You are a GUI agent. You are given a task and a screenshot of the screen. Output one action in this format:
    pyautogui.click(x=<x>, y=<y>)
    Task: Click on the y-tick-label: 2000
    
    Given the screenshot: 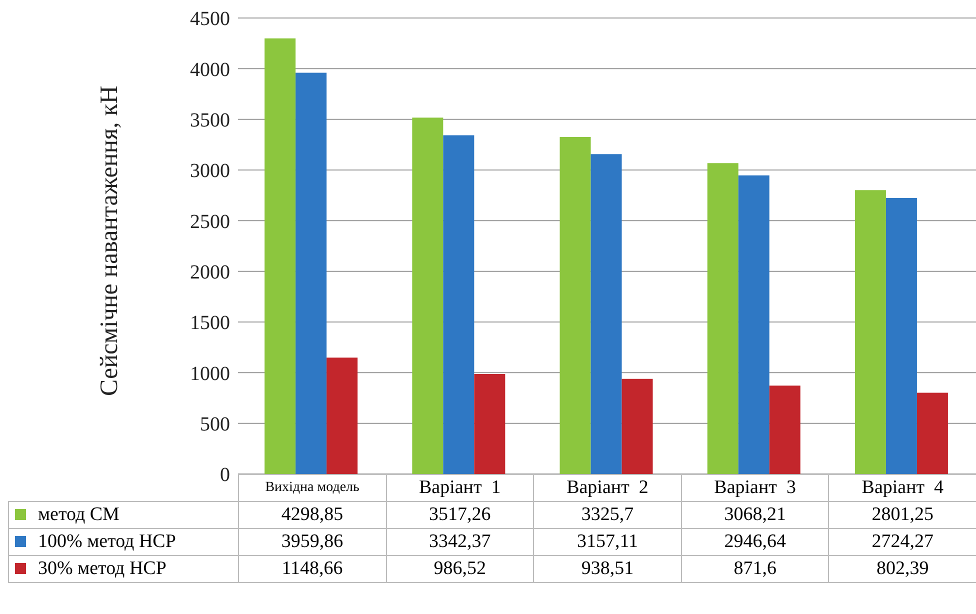 What is the action you would take?
    pyautogui.click(x=210, y=272)
    